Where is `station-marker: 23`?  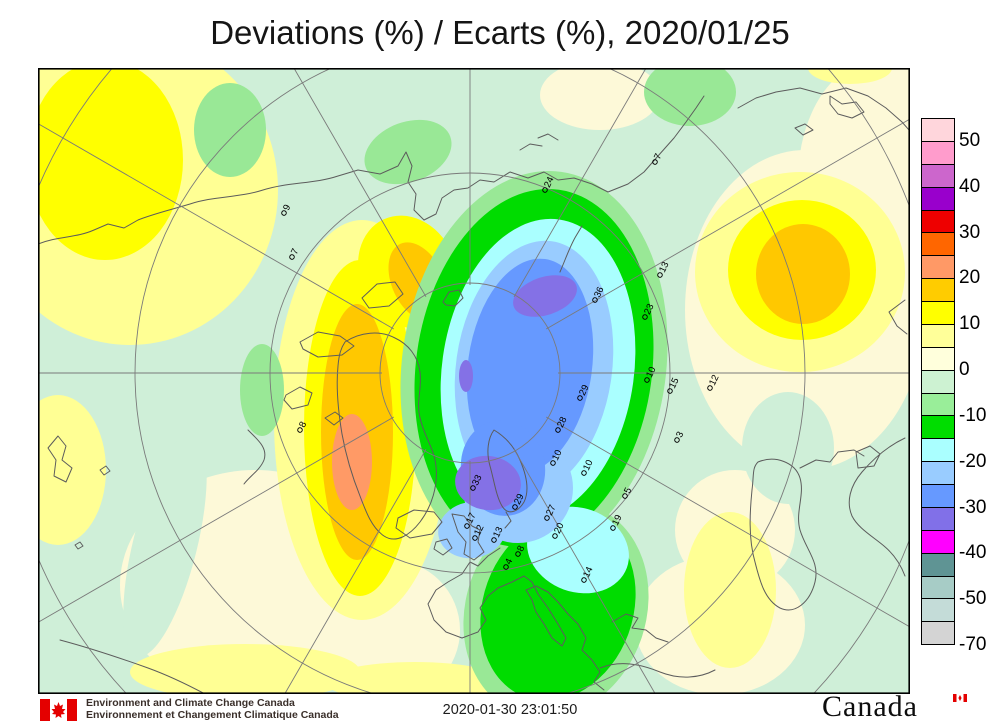
station-marker: 23 is located at coordinates (649, 311).